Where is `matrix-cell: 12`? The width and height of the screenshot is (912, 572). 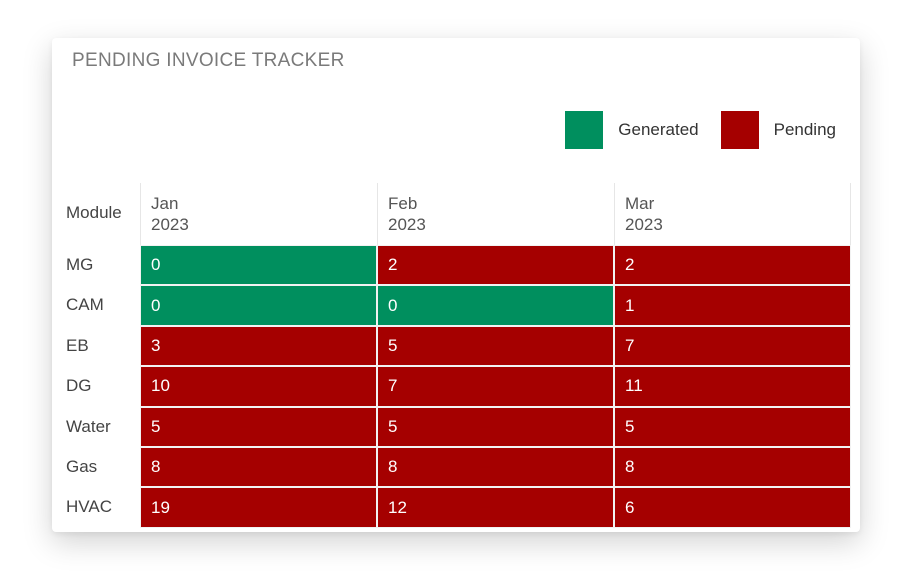
matrix-cell: 12 is located at coordinates (495, 507).